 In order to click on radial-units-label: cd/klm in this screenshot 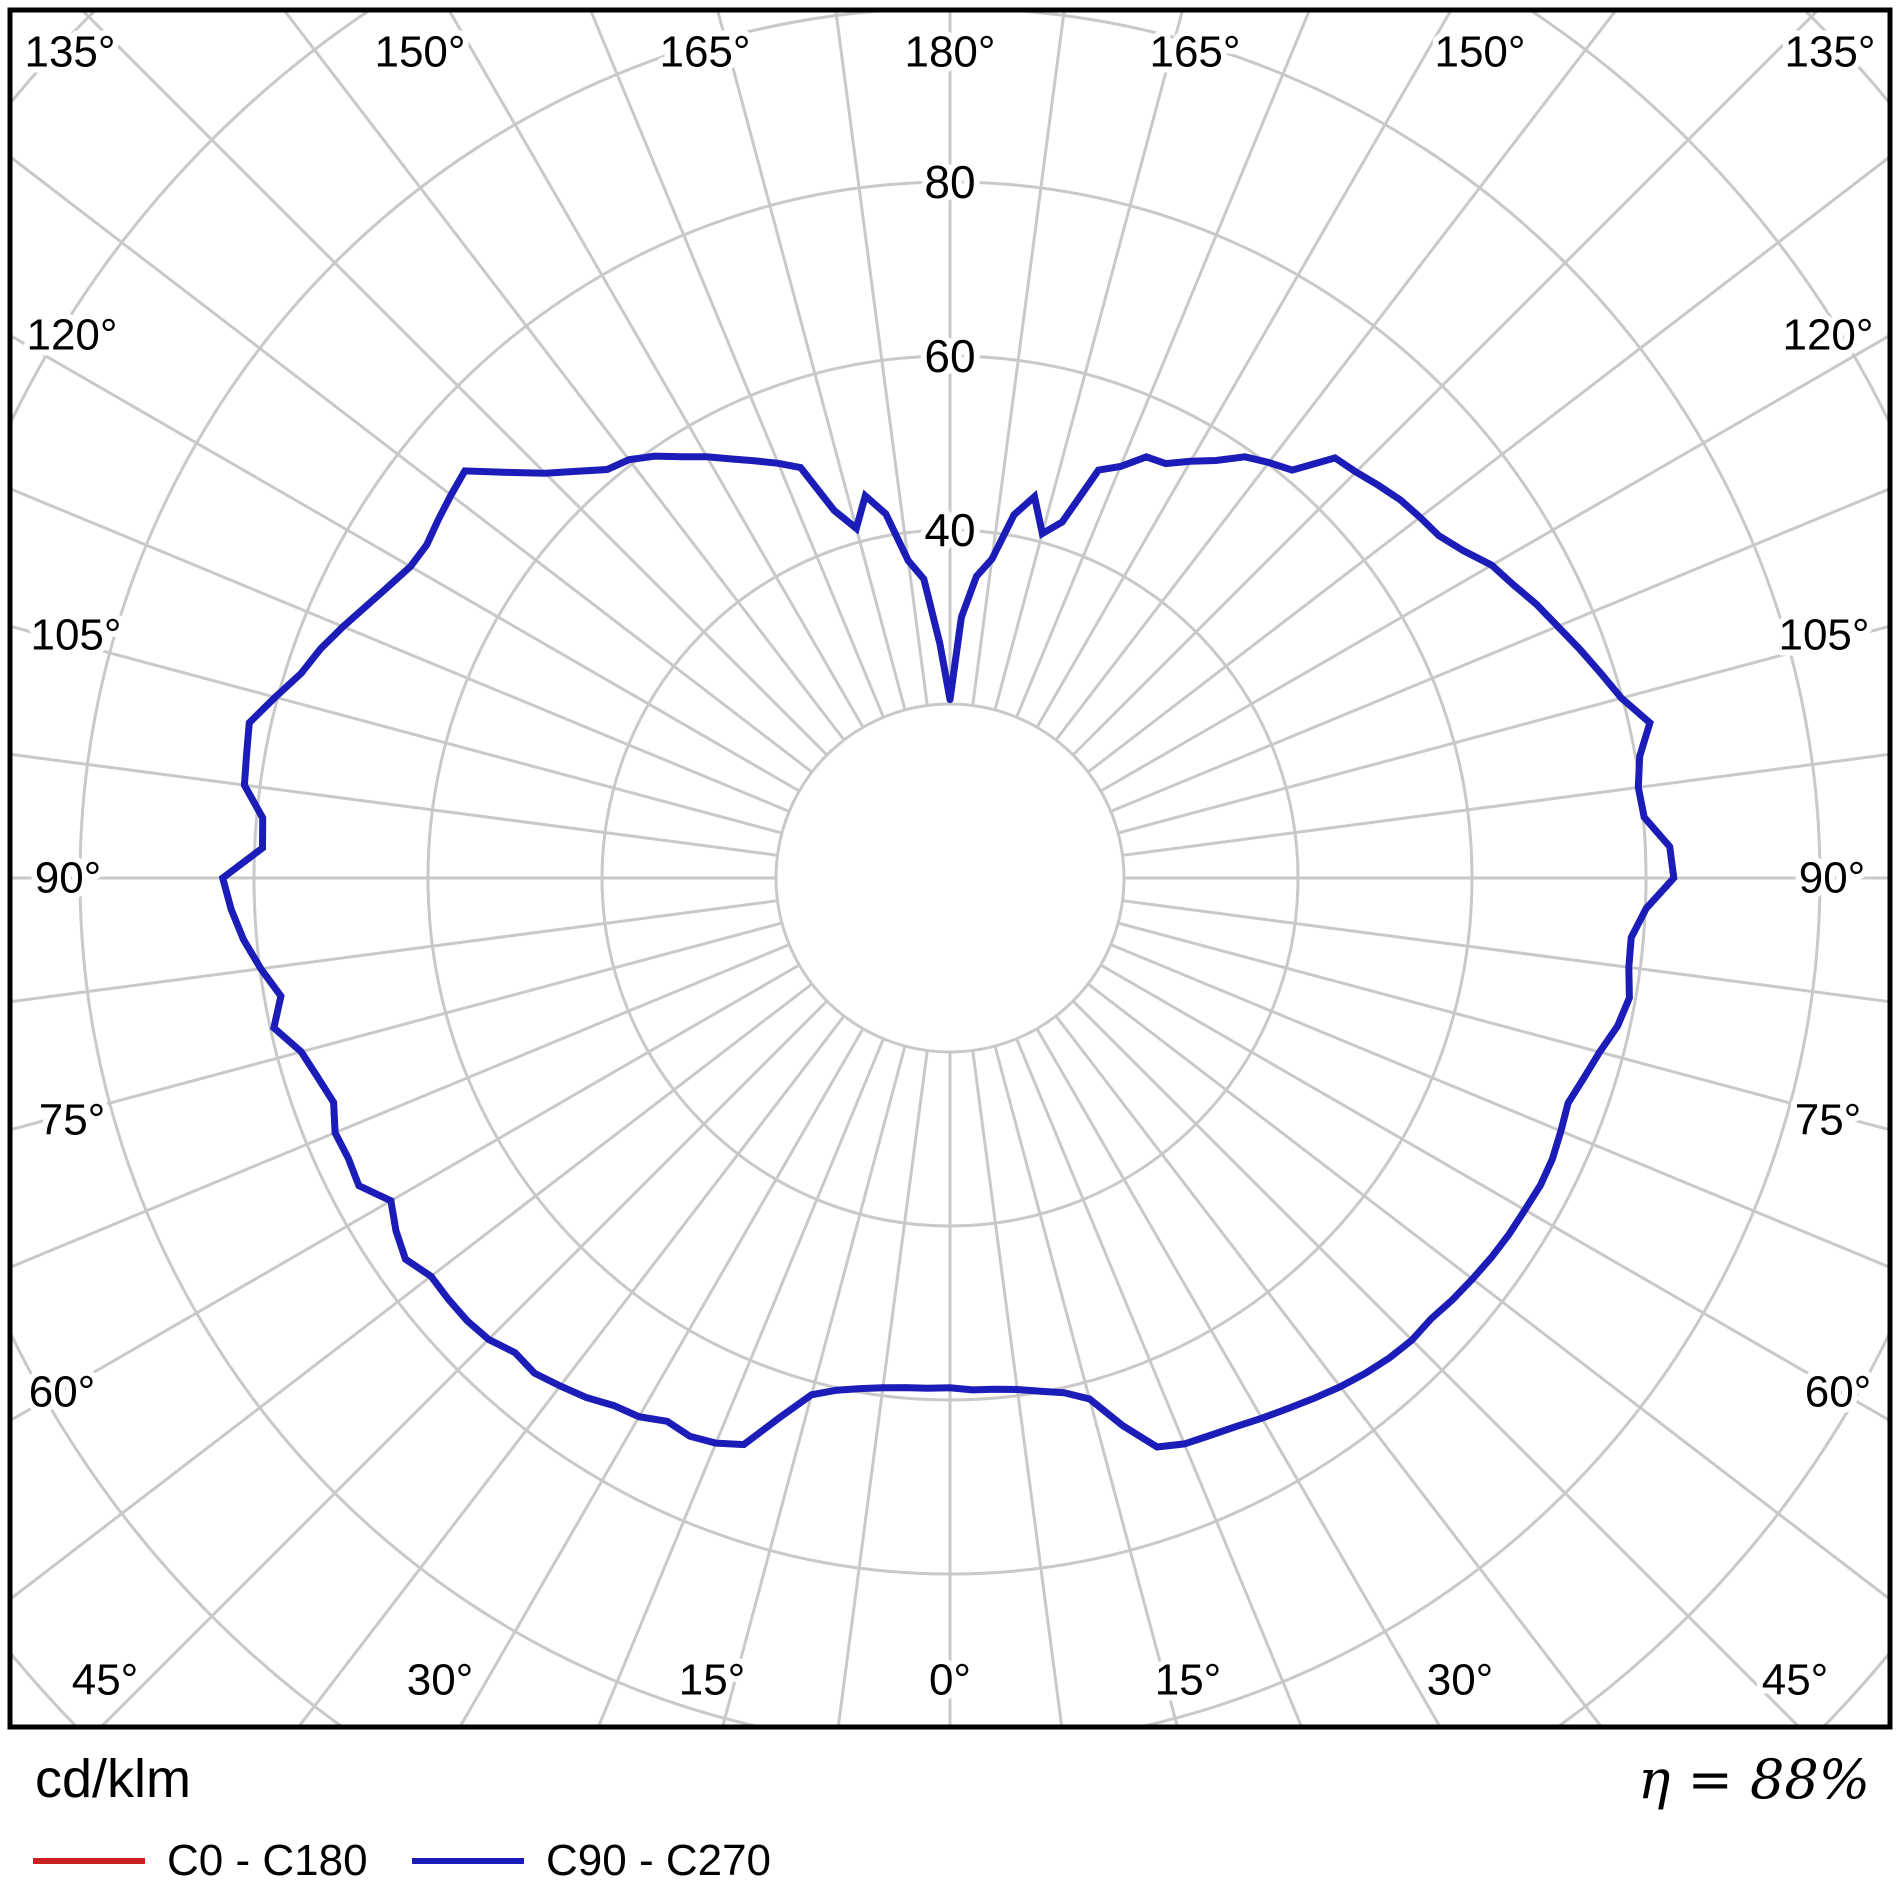, I will do `click(113, 1779)`.